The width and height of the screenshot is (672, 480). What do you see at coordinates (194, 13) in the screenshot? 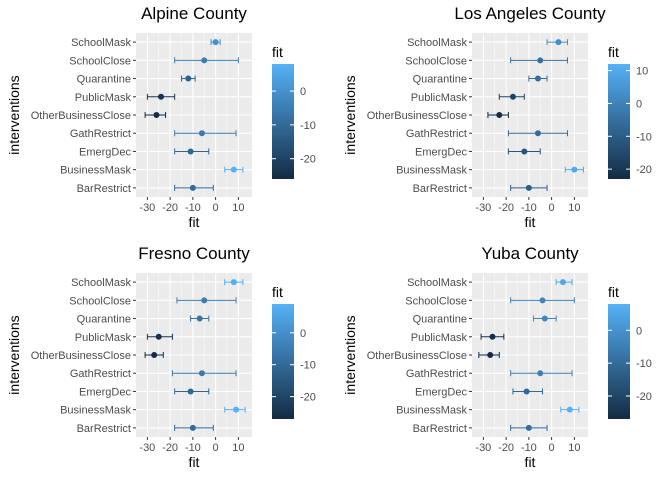
I see `chart-title: Alpine County` at bounding box center [194, 13].